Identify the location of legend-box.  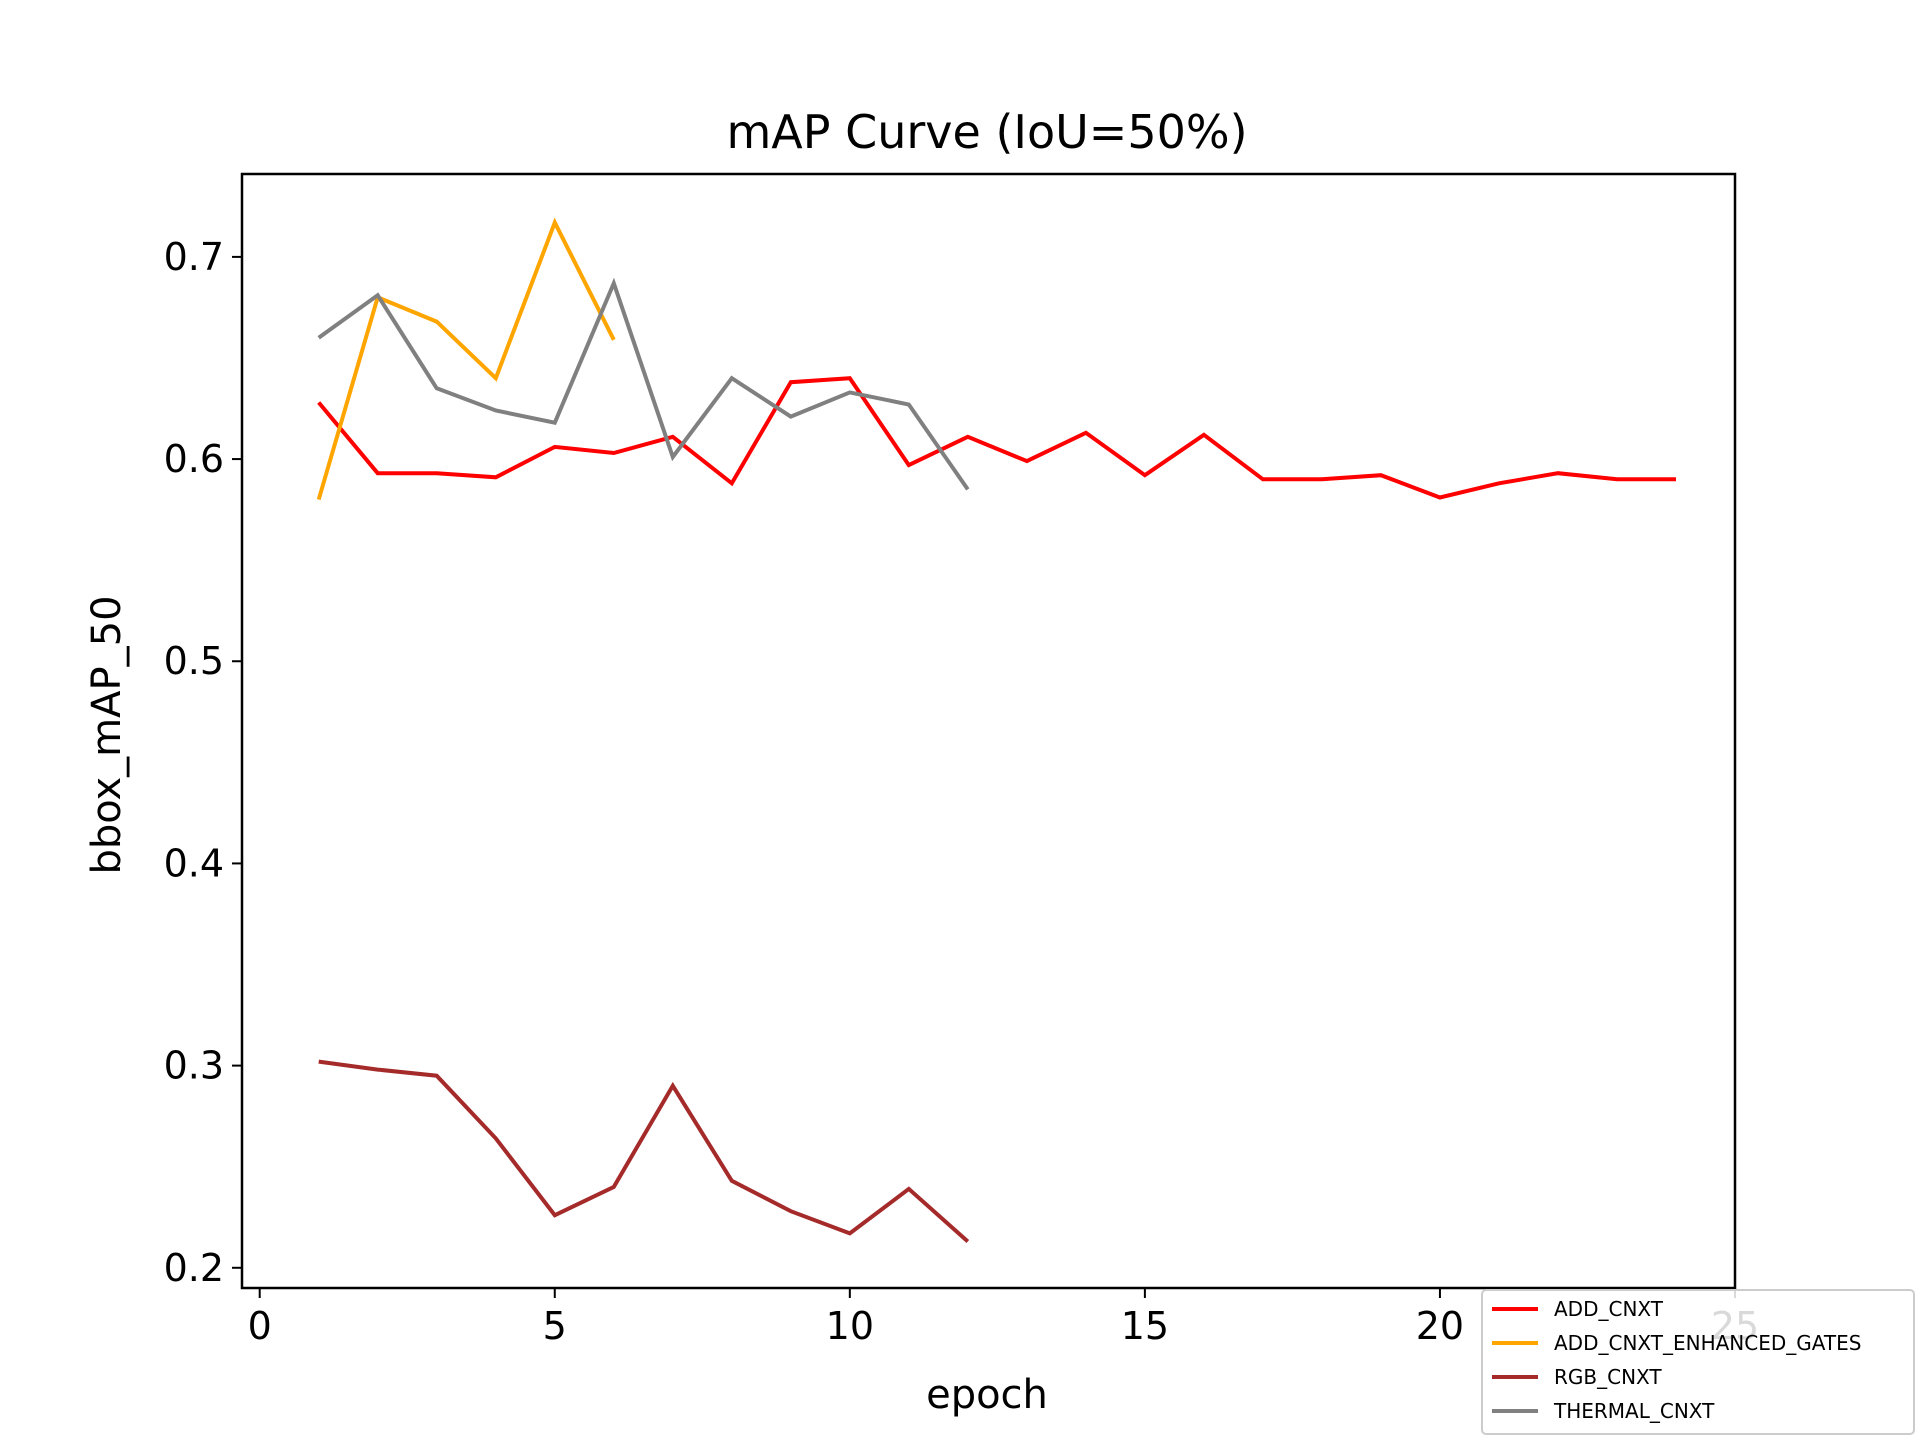
(1698, 1362).